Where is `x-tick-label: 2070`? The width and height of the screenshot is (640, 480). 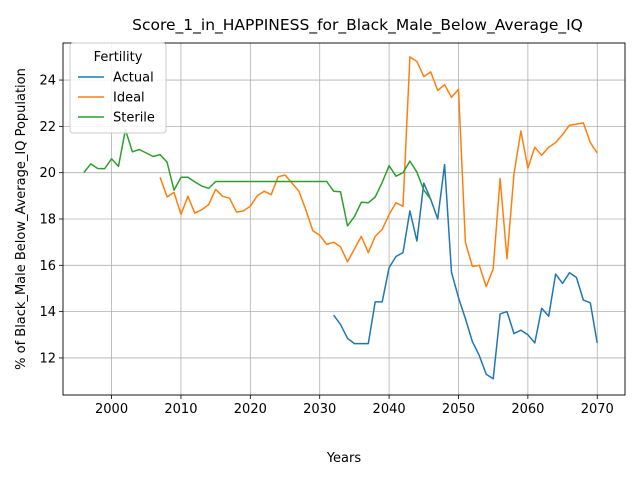
x-tick-label: 2070 is located at coordinates (597, 409).